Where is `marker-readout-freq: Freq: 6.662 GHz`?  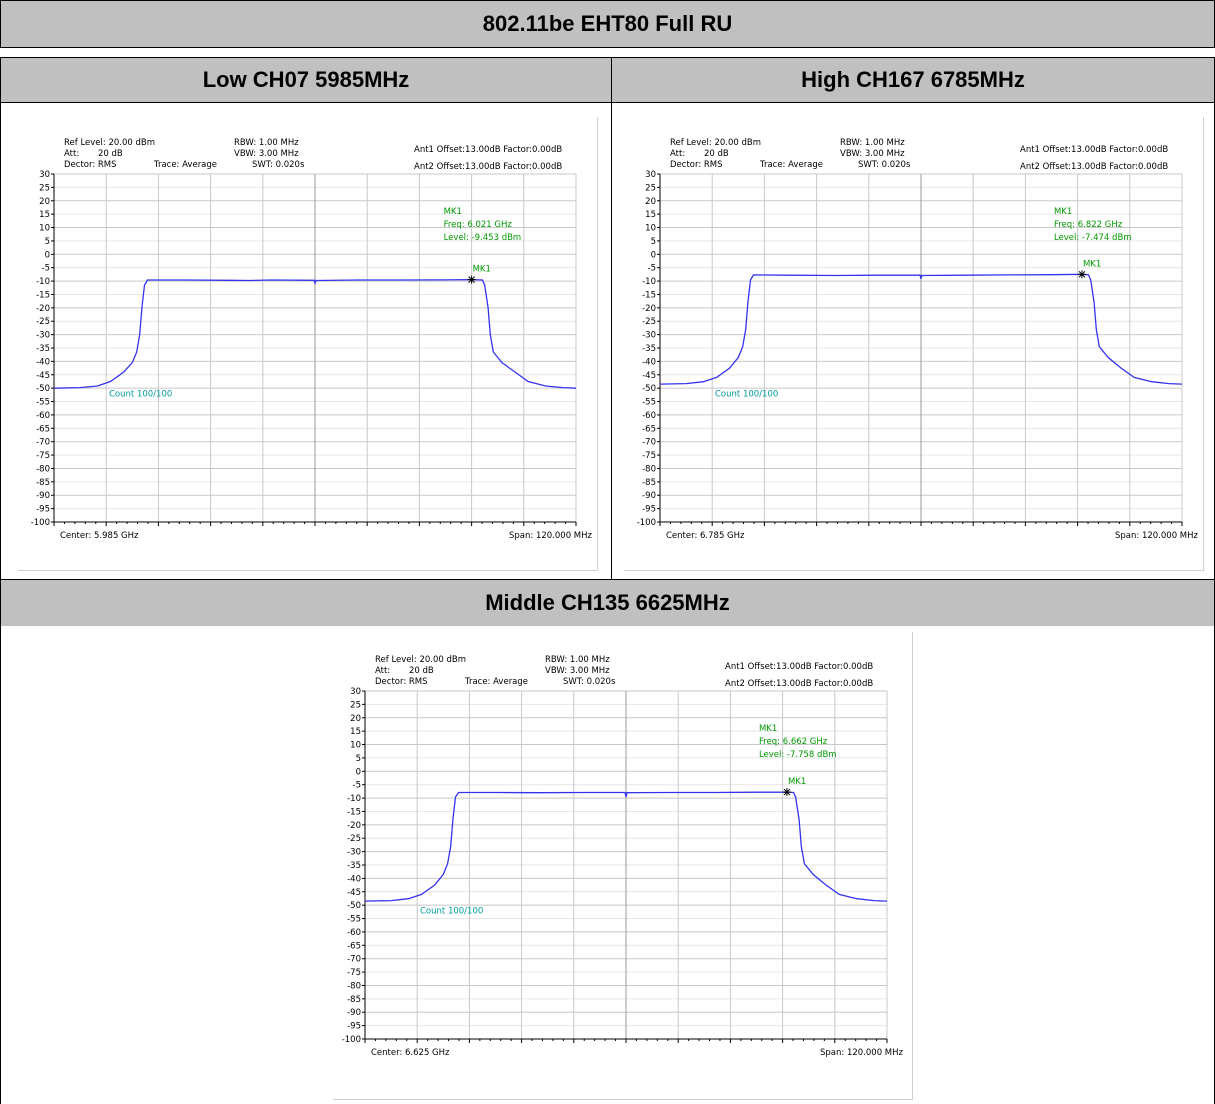
marker-readout-freq: Freq: 6.662 GHz is located at coordinates (793, 742).